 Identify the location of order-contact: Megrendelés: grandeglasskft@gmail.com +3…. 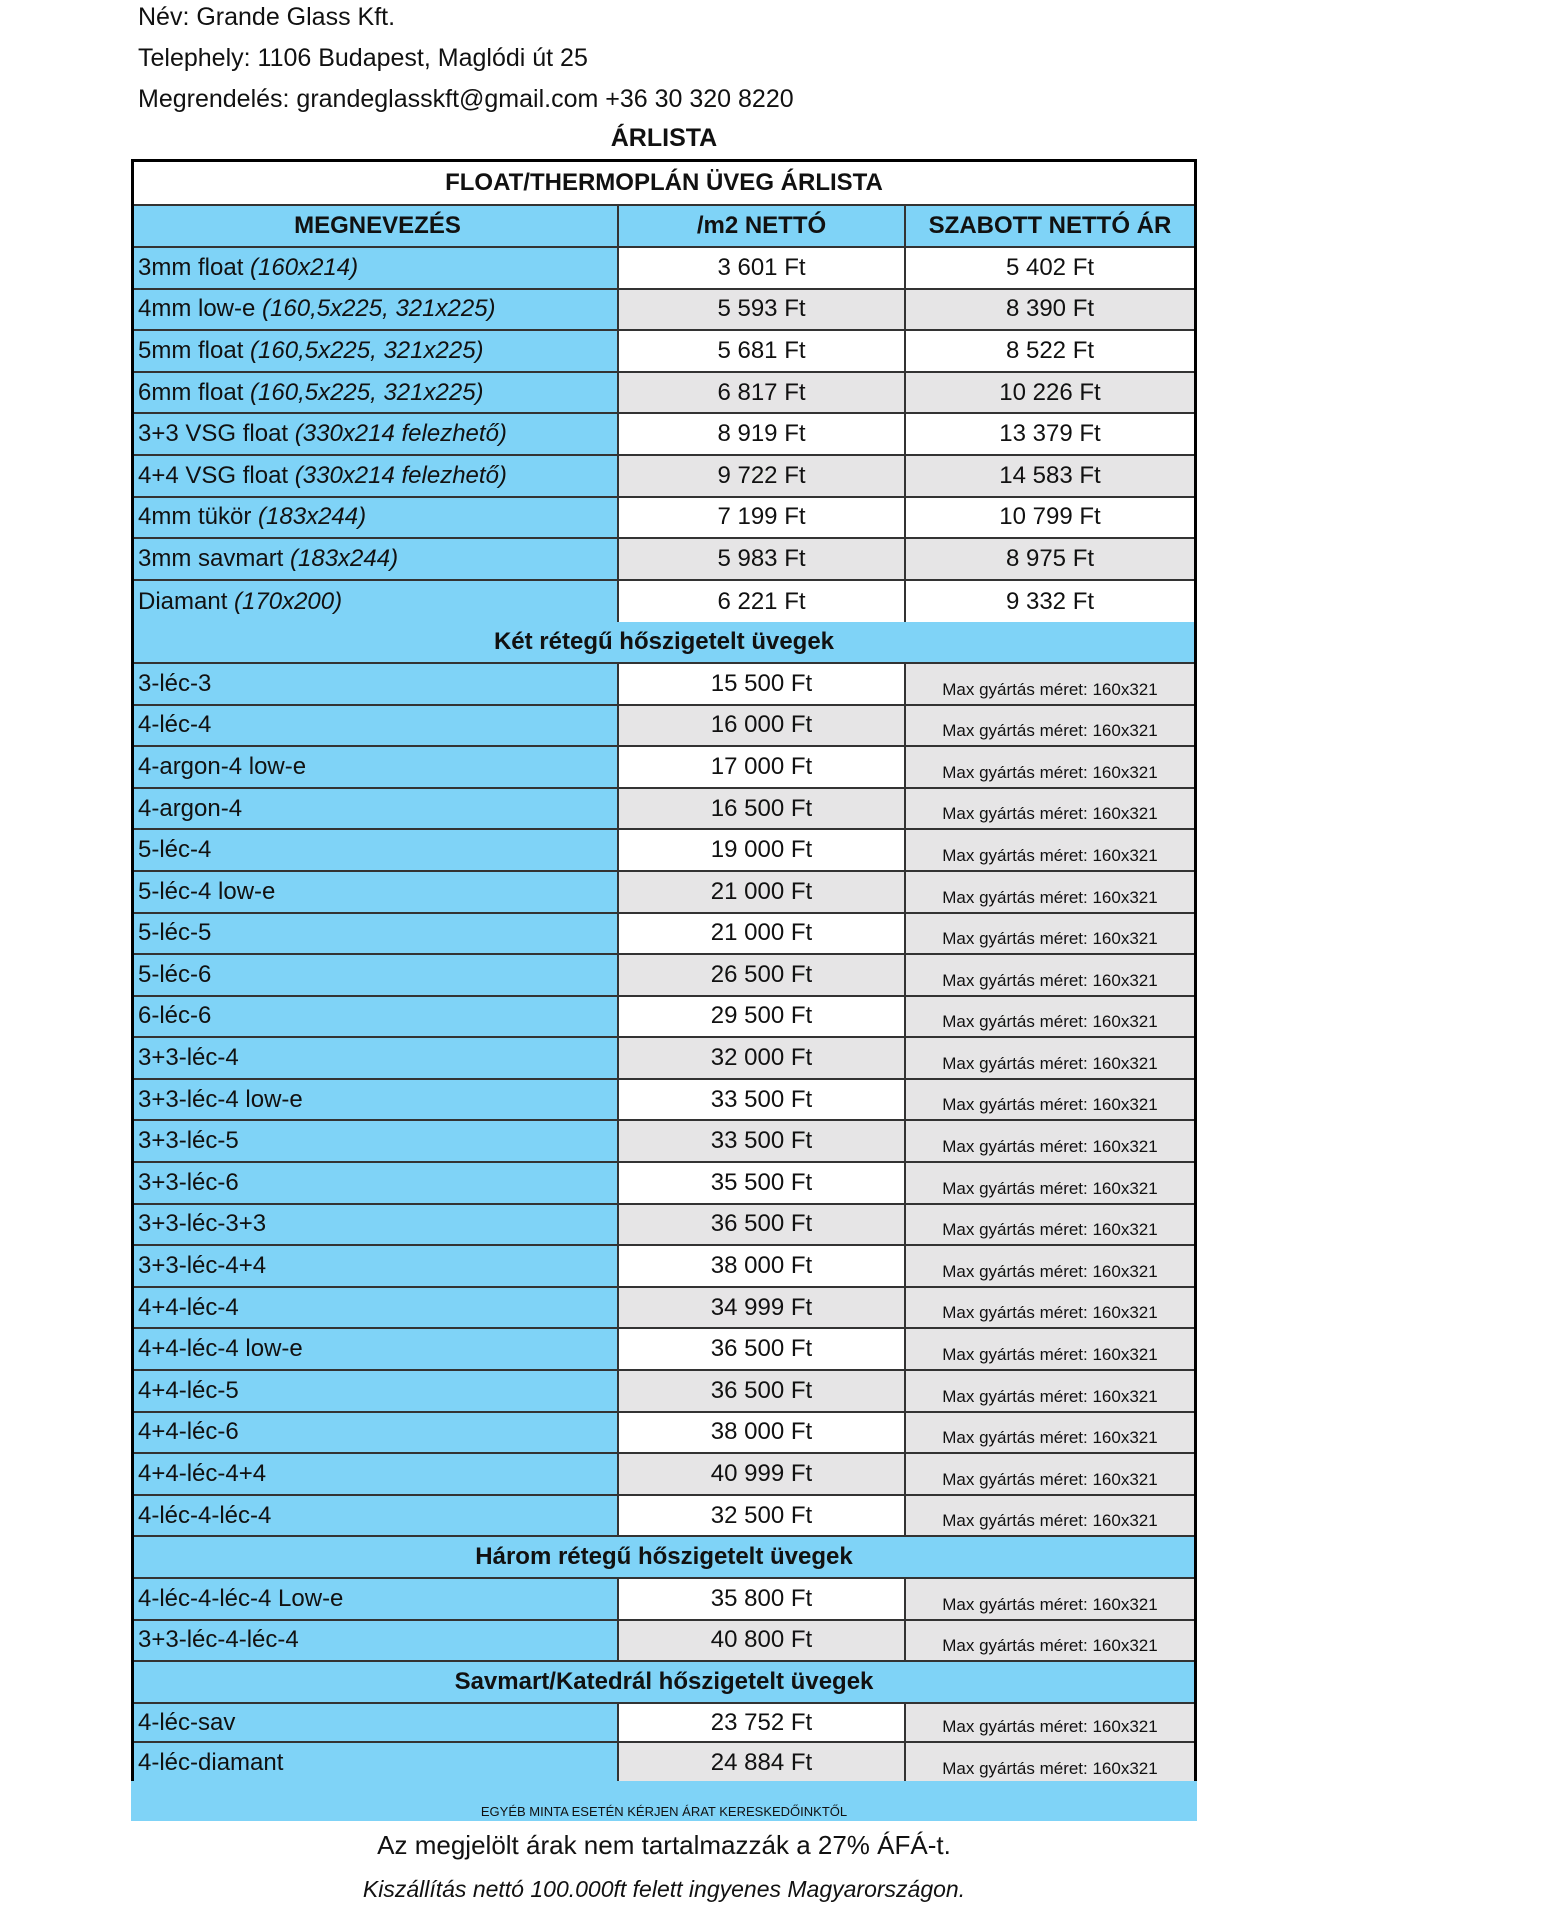
(466, 99).